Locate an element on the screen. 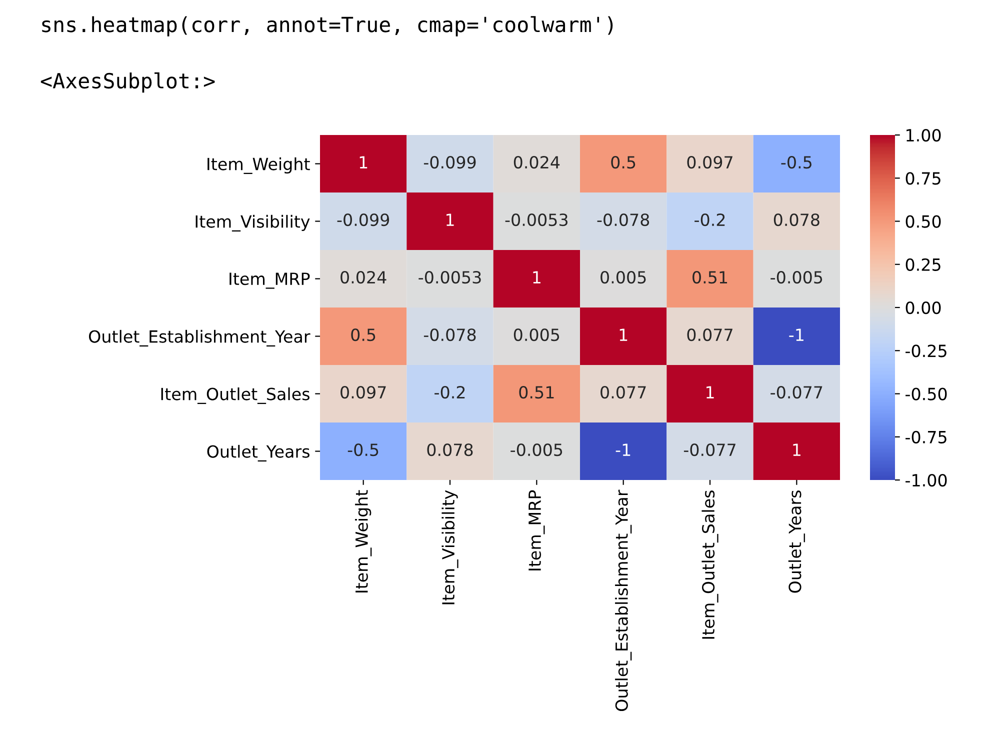 The width and height of the screenshot is (1000, 750). color-bar-label: -1.00 is located at coordinates (926, 480).